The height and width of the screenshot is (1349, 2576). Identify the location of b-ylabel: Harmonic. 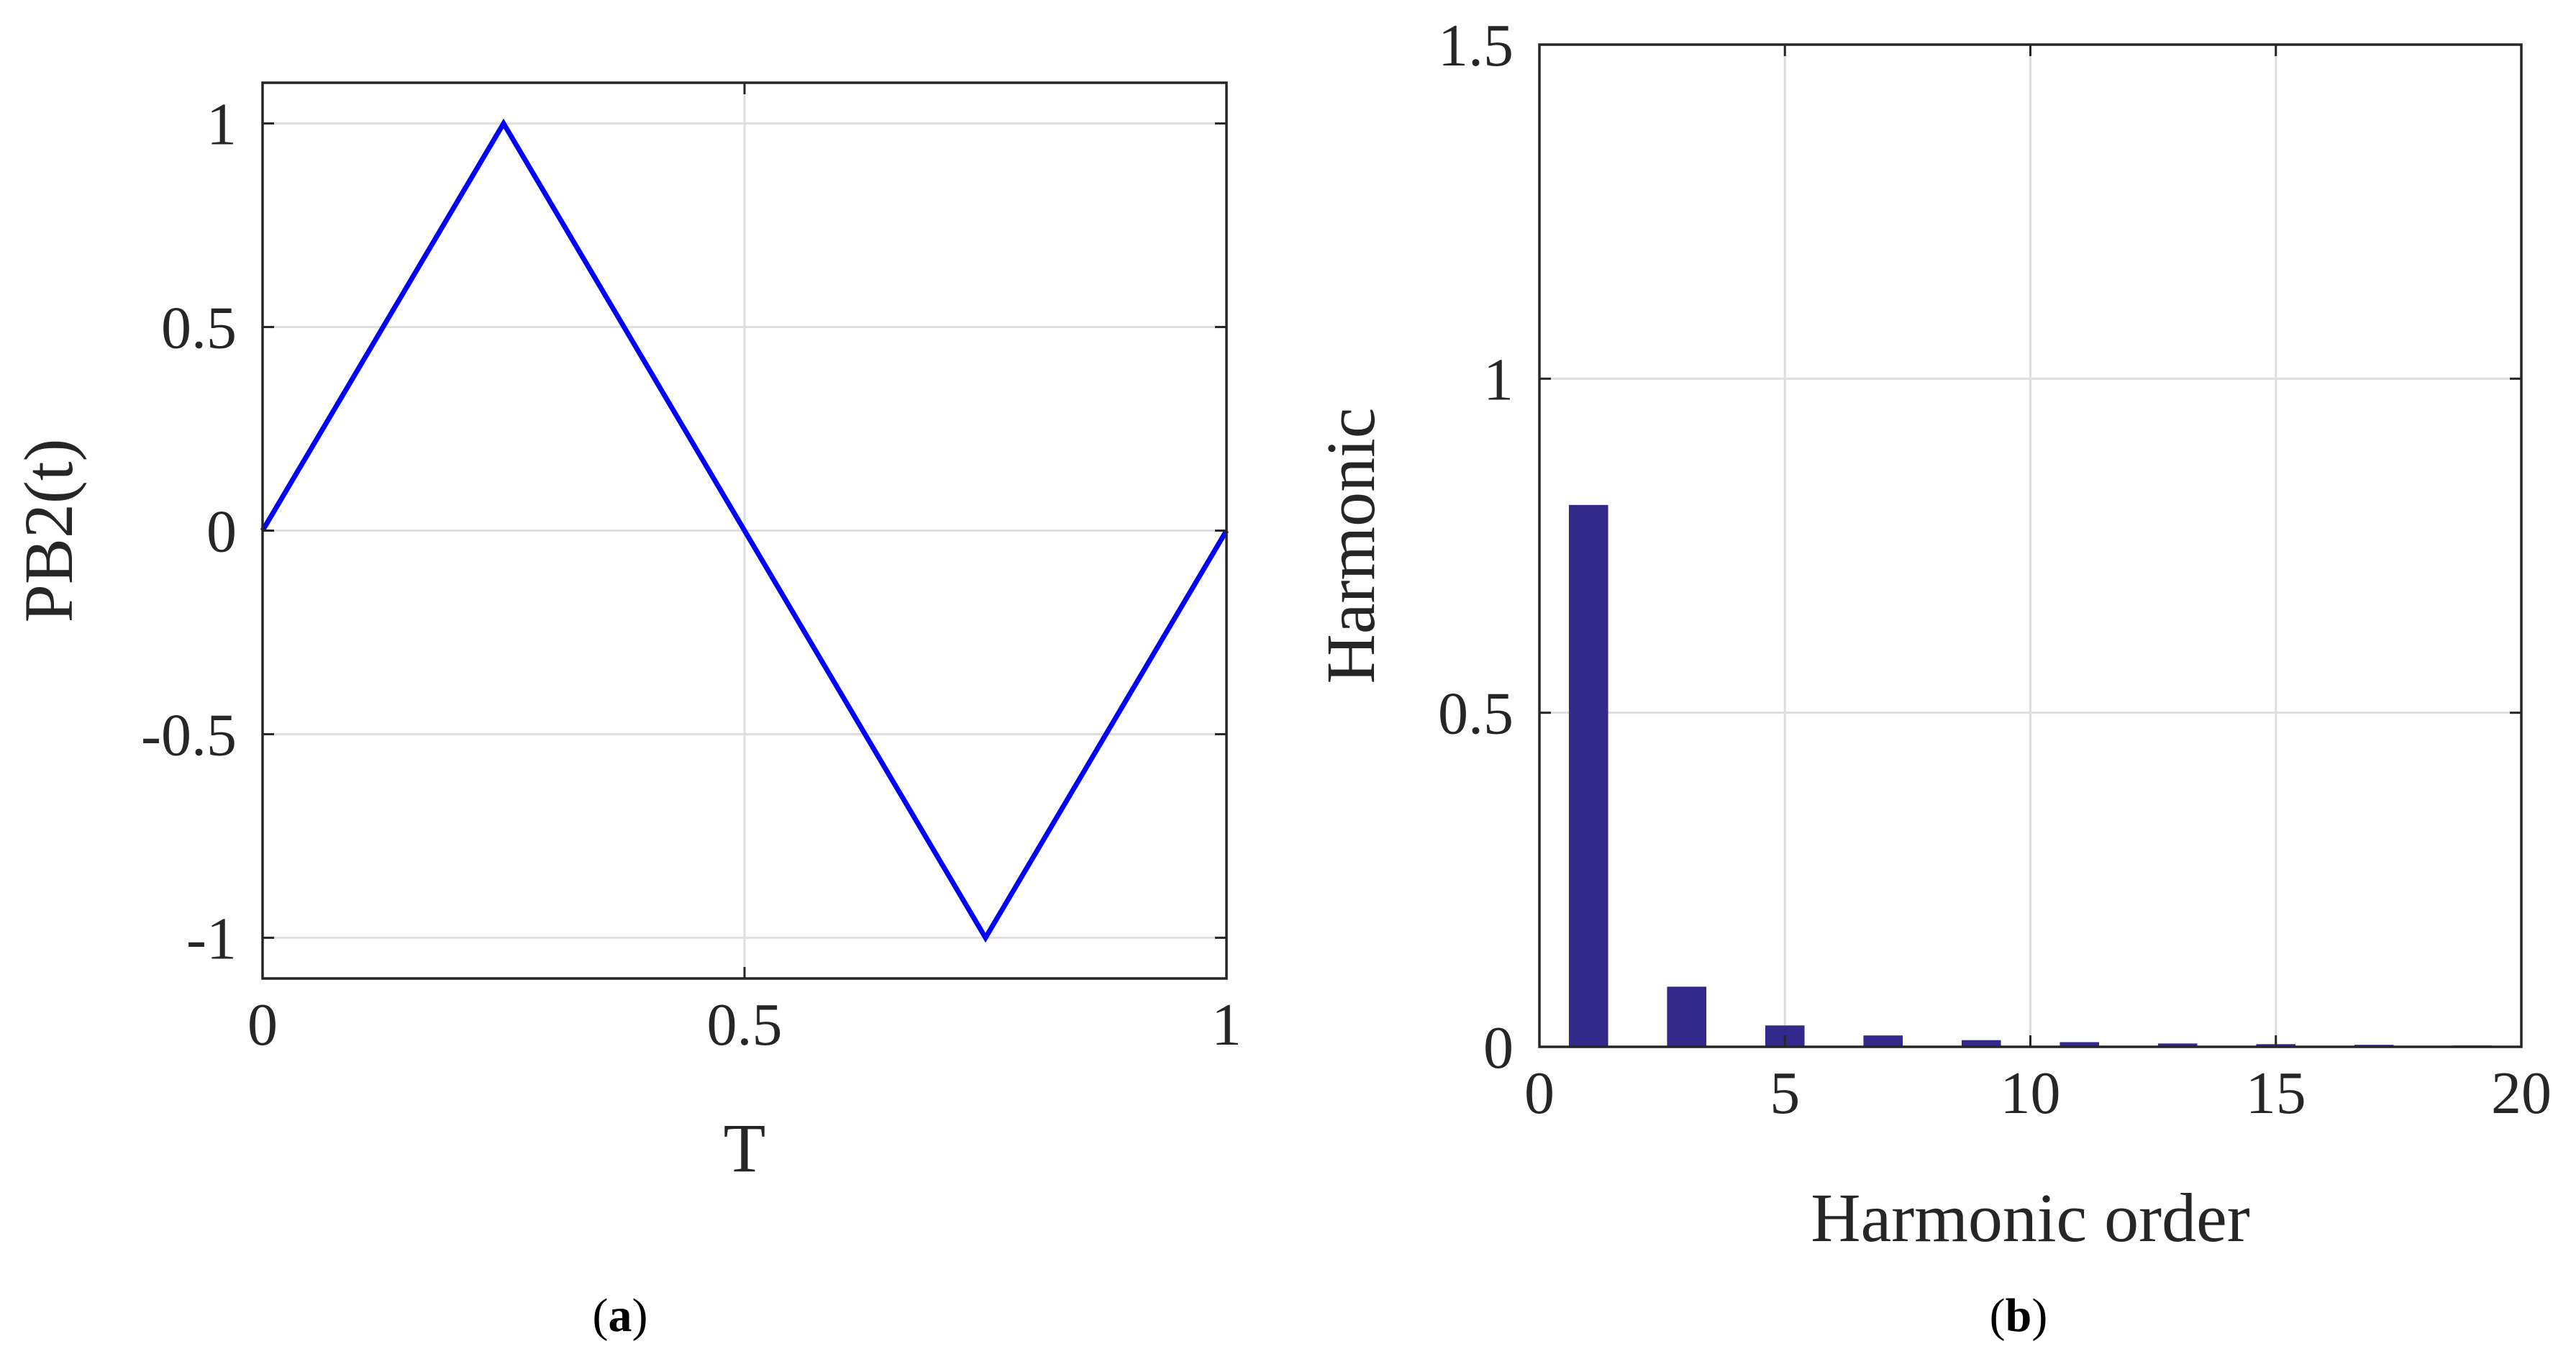
(1350, 546).